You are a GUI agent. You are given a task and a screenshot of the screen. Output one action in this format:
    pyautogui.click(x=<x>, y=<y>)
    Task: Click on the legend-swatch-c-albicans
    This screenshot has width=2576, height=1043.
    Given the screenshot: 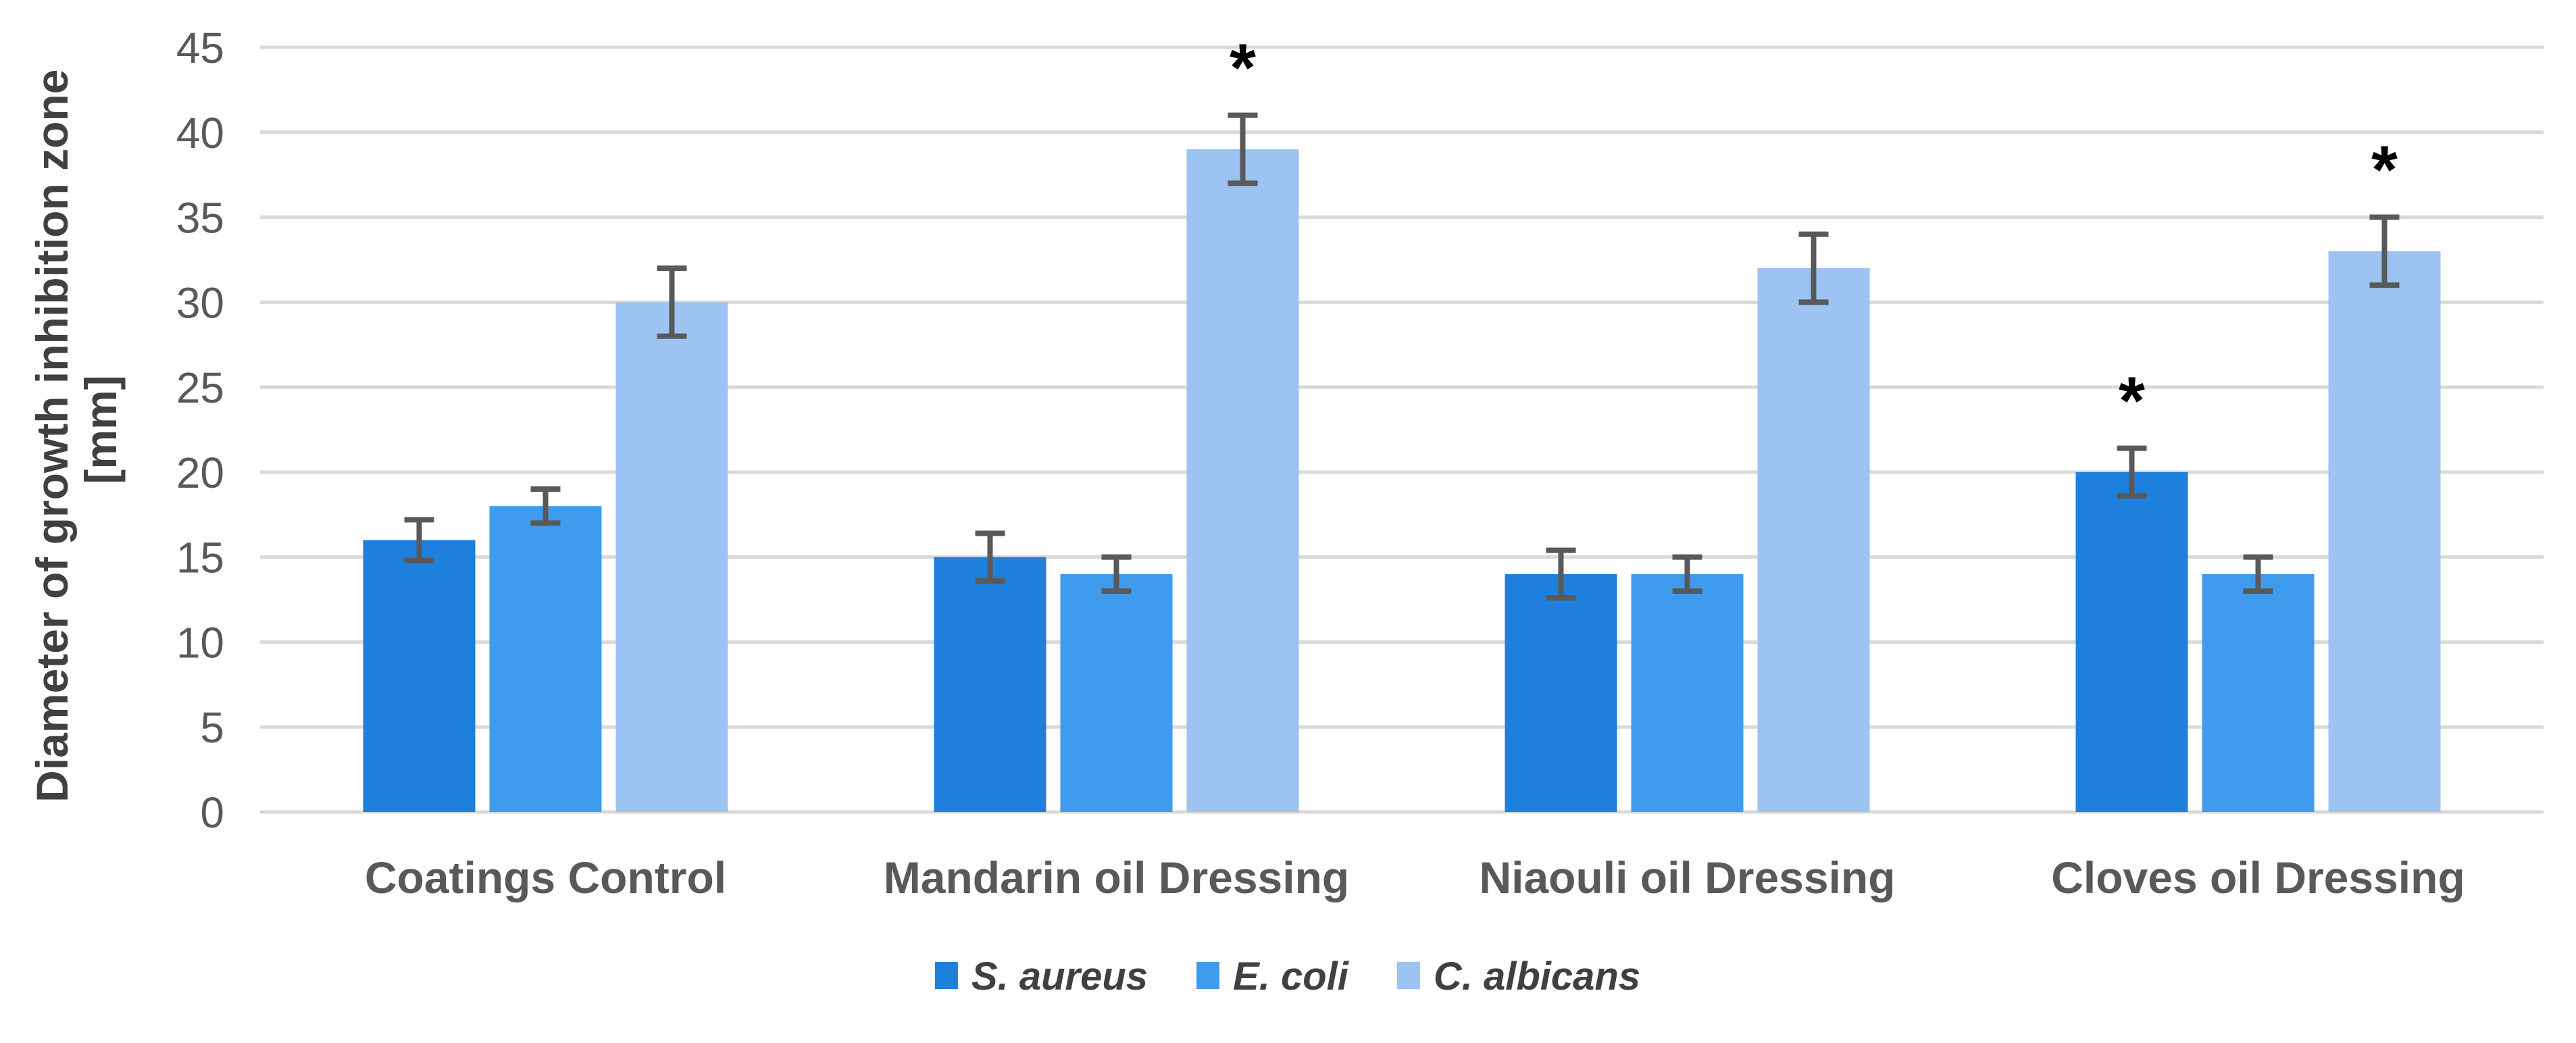 What is the action you would take?
    pyautogui.click(x=1408, y=975)
    